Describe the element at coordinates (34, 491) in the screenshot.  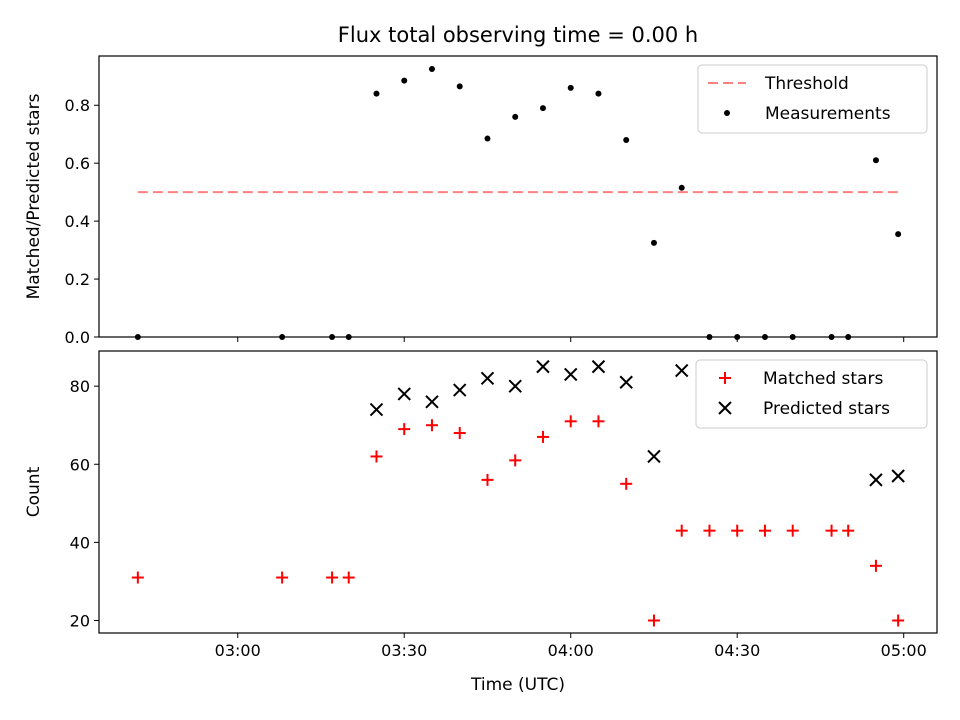
I see `y-axis-label: Count` at that location.